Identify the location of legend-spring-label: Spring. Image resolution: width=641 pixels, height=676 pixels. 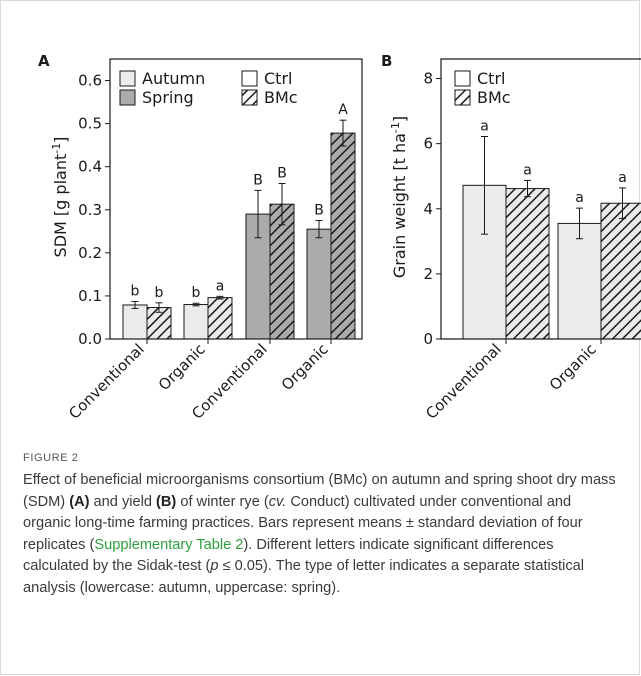
(168, 97).